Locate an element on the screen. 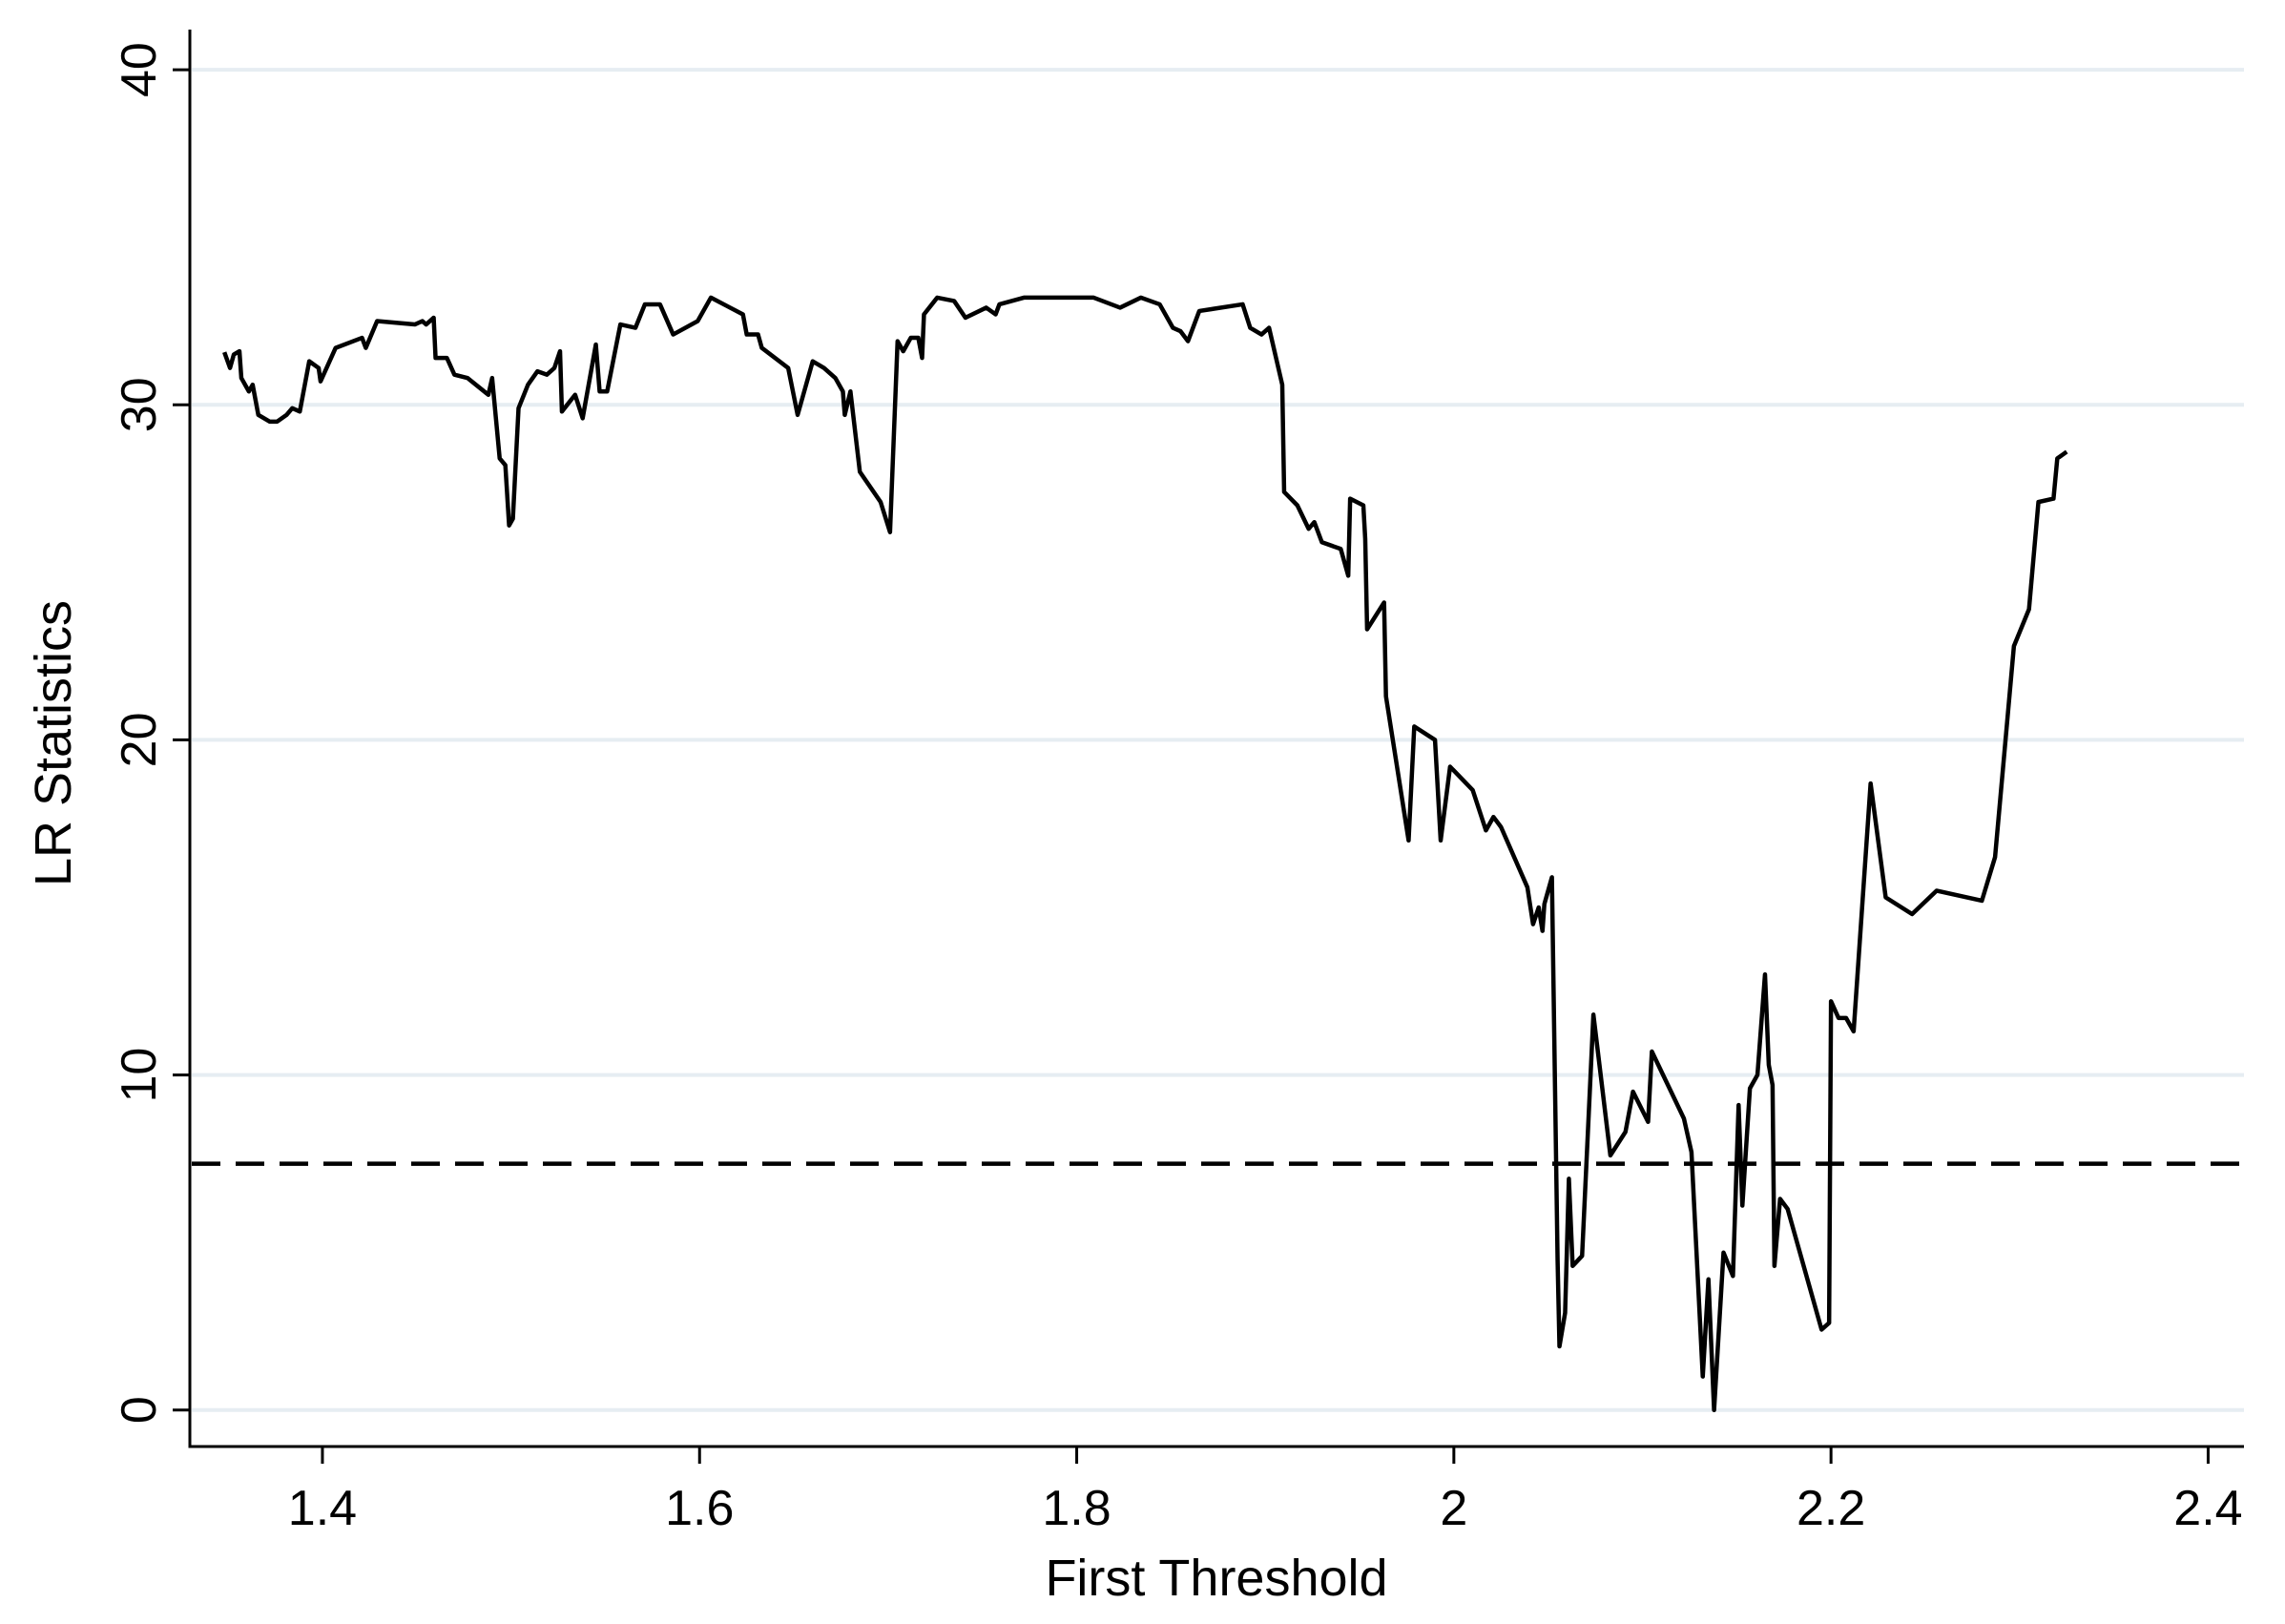 Image resolution: width=2285 pixels, height=1624 pixels. y-tick-label: 40 is located at coordinates (139, 69).